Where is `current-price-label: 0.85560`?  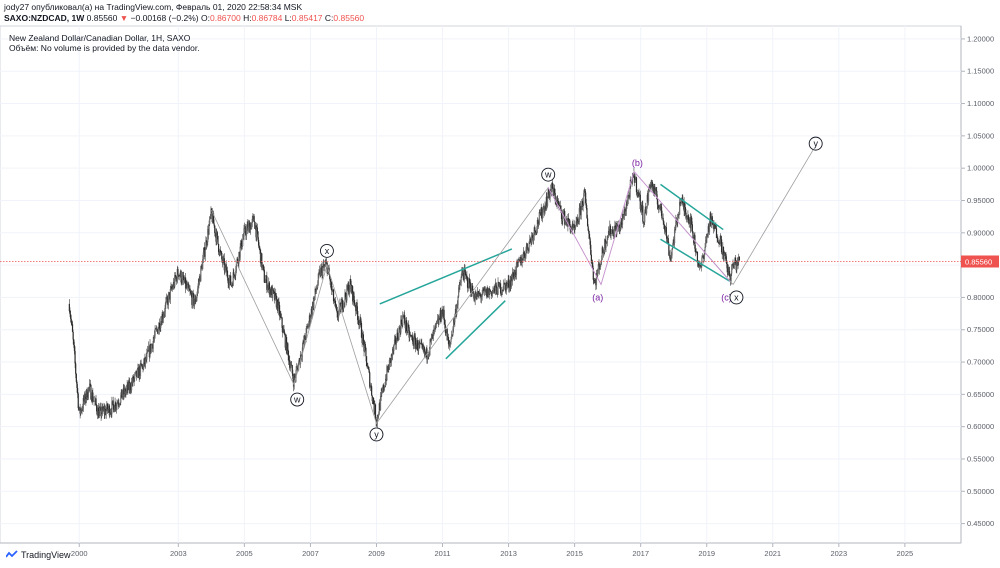 current-price-label: 0.85560 is located at coordinates (978, 261).